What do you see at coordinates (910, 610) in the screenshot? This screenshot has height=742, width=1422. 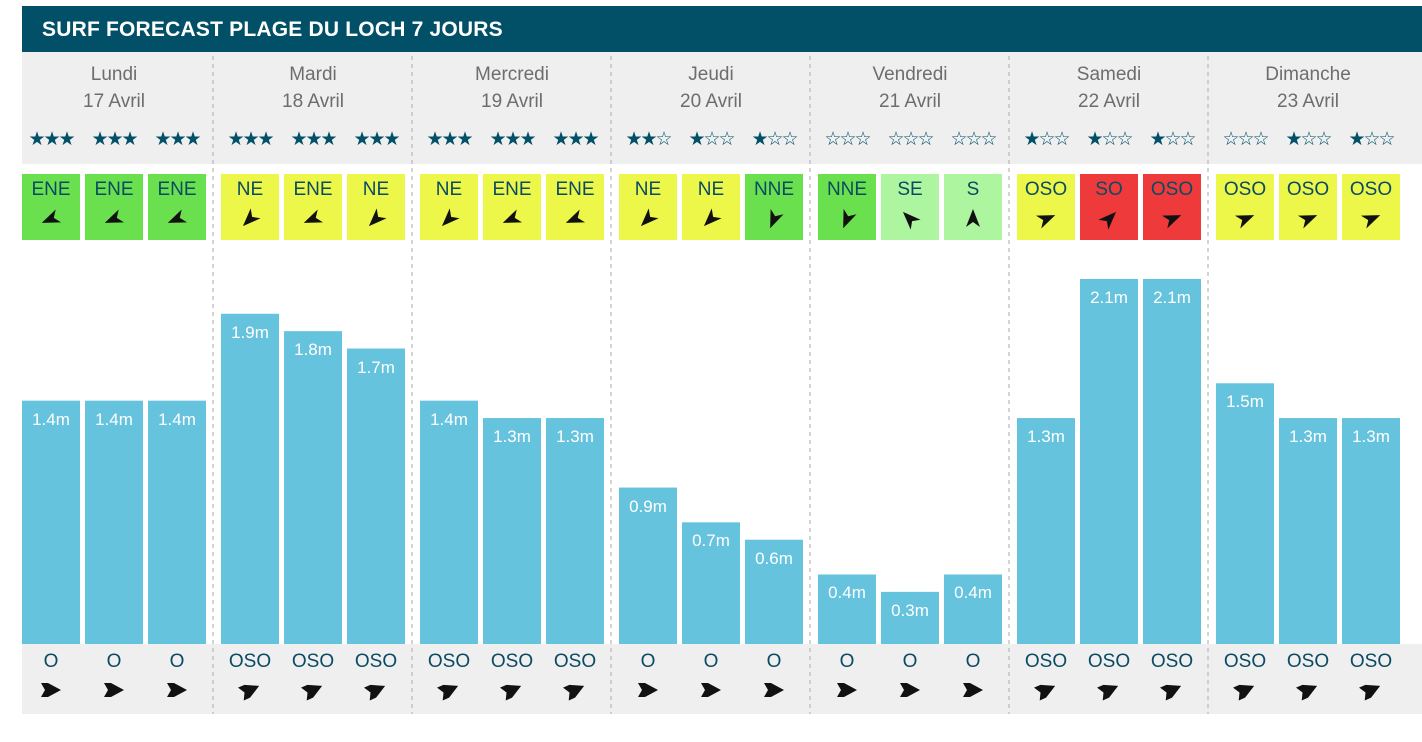 I see `wave-height-label: 0.3m` at bounding box center [910, 610].